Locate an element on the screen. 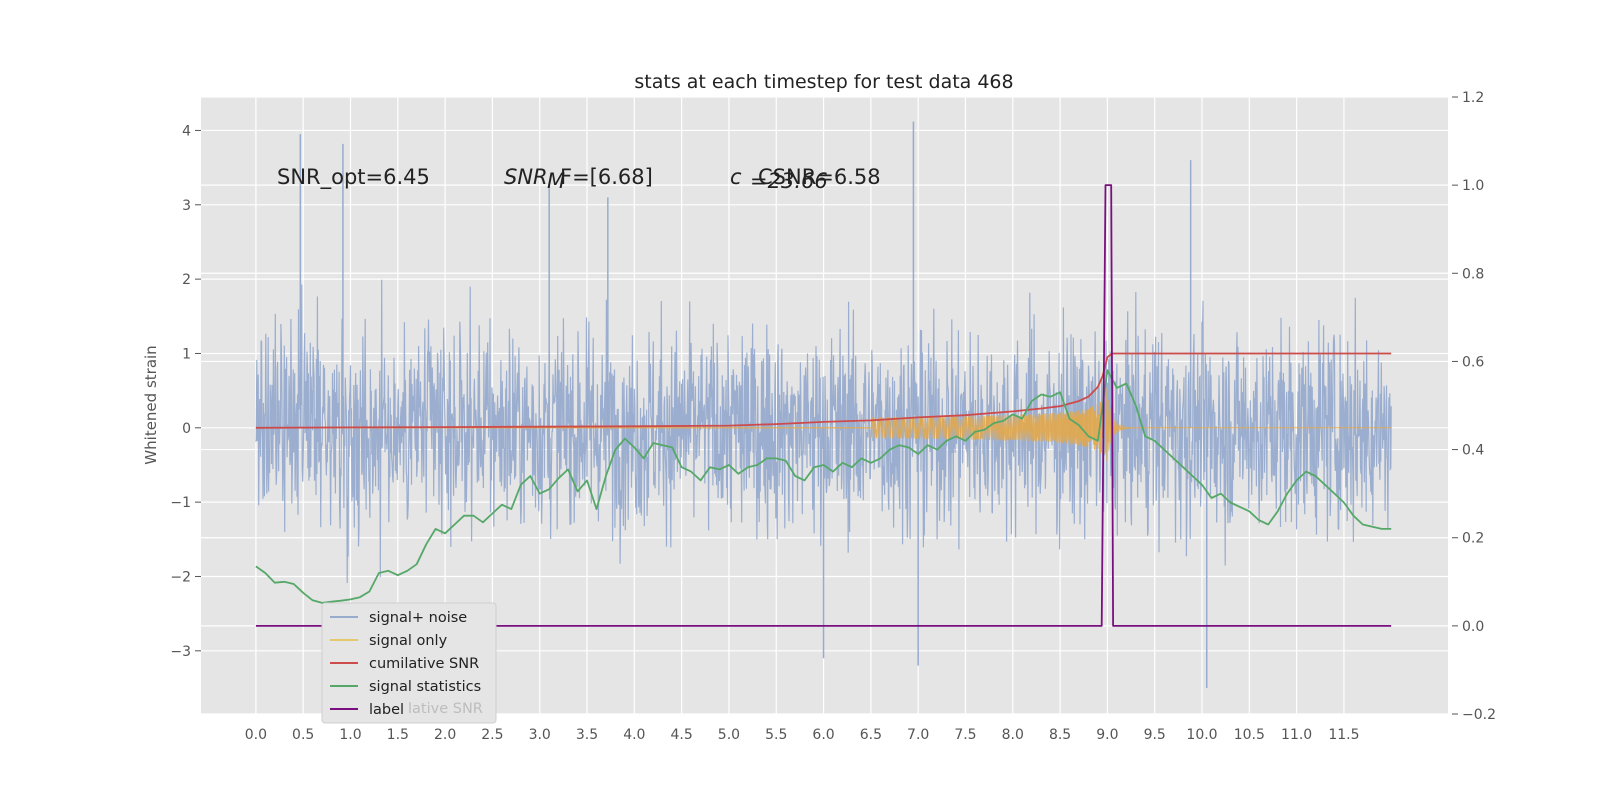  legend-label-cumulative-snr: cumilative SNR is located at coordinates (424, 664).